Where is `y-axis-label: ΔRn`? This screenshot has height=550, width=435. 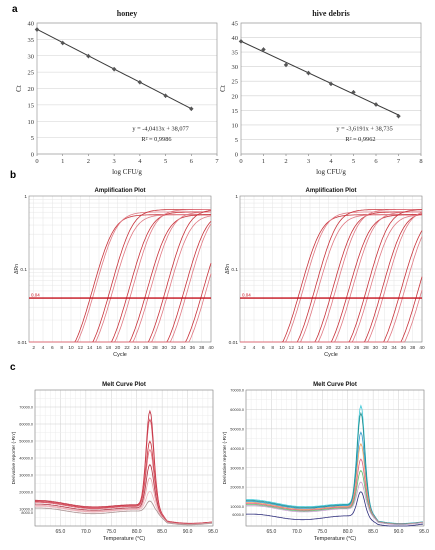
y-axis-label: ΔRn is located at coordinates (17, 269).